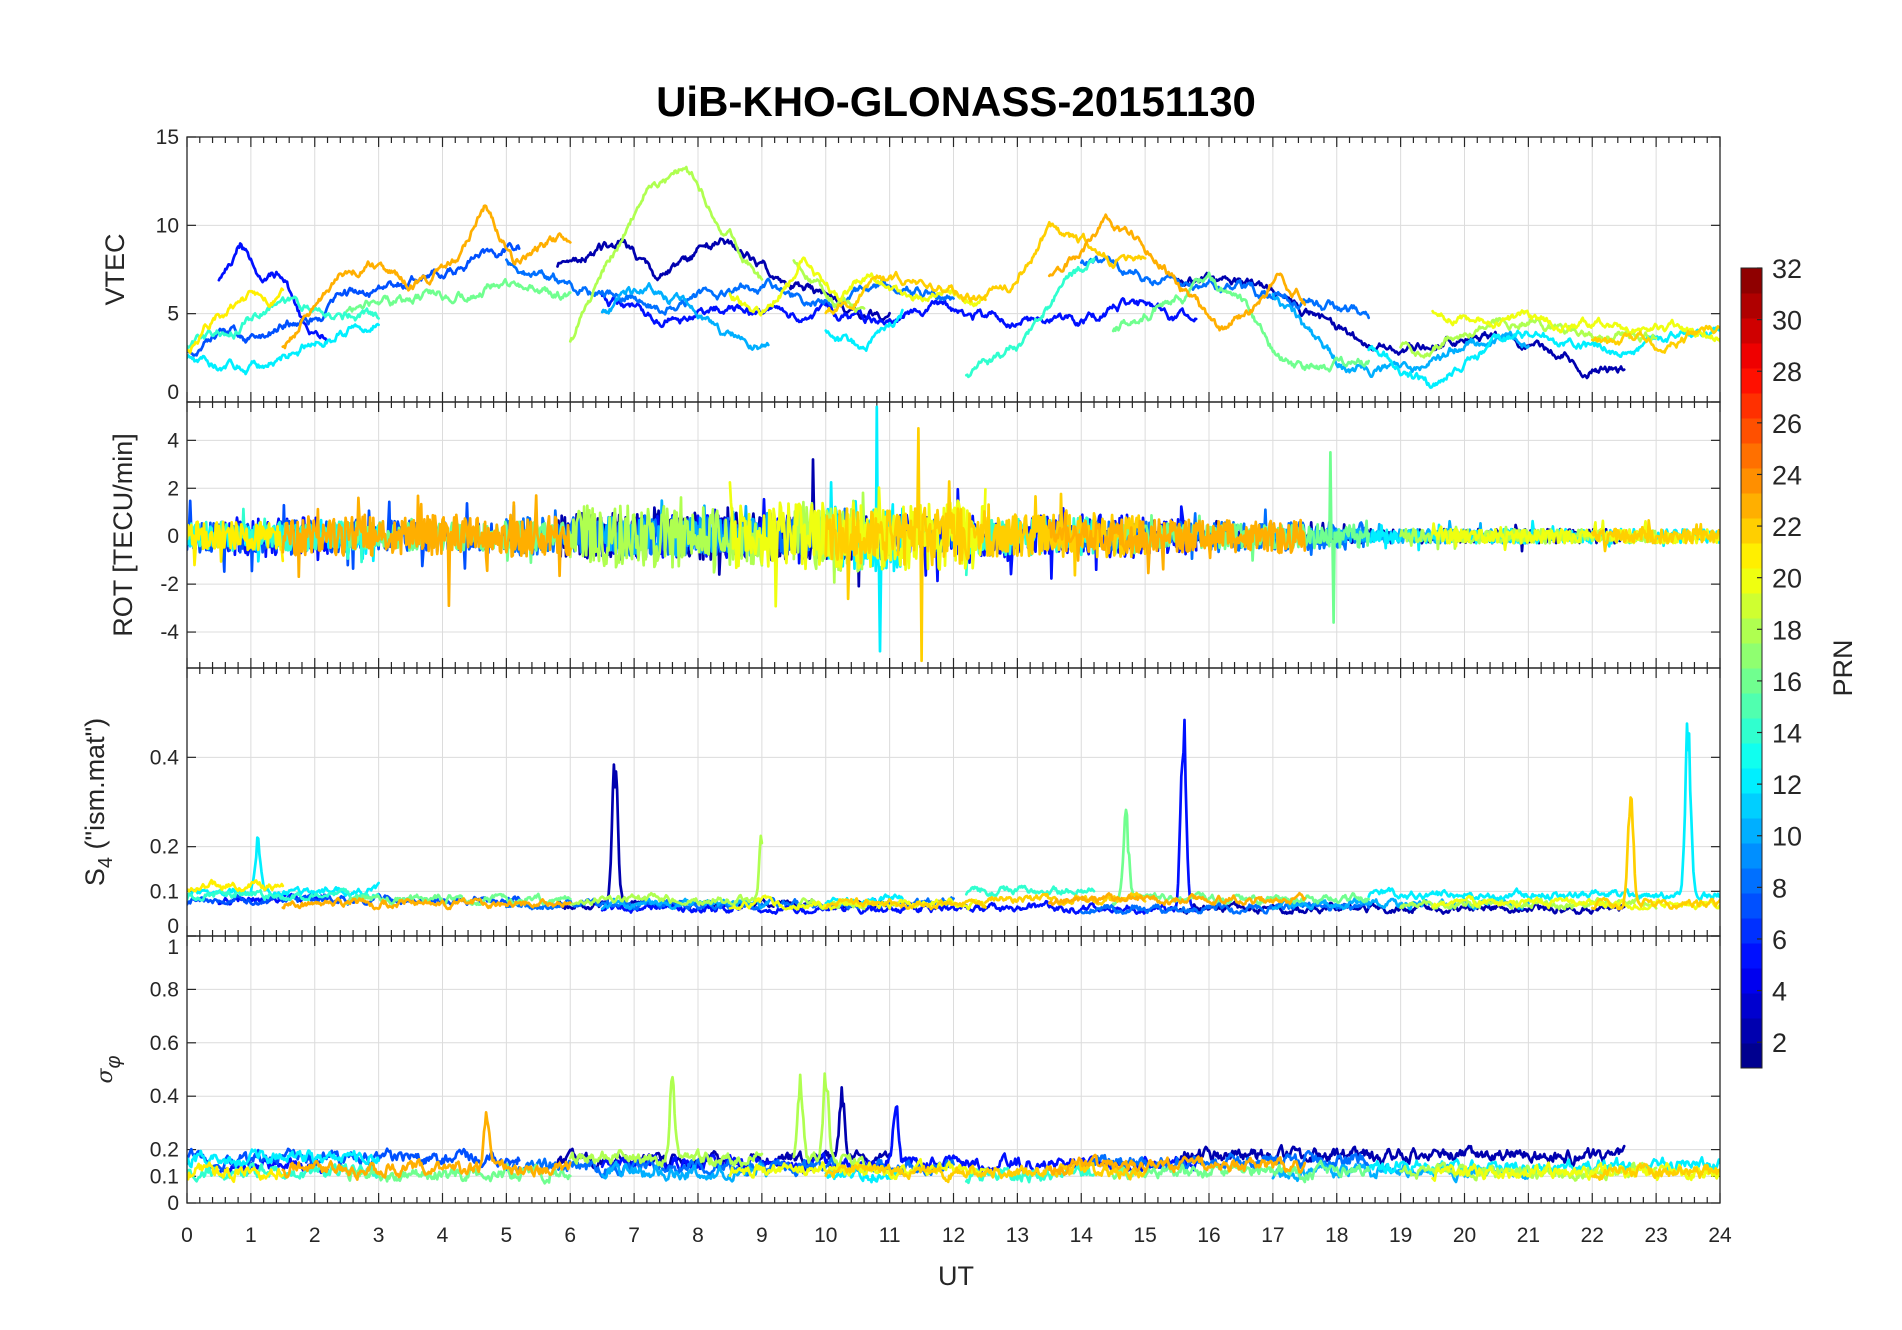 This screenshot has width=1902, height=1330. Describe the element at coordinates (1787, 424) in the screenshot. I see `colorbar-tick-label: 26` at that location.